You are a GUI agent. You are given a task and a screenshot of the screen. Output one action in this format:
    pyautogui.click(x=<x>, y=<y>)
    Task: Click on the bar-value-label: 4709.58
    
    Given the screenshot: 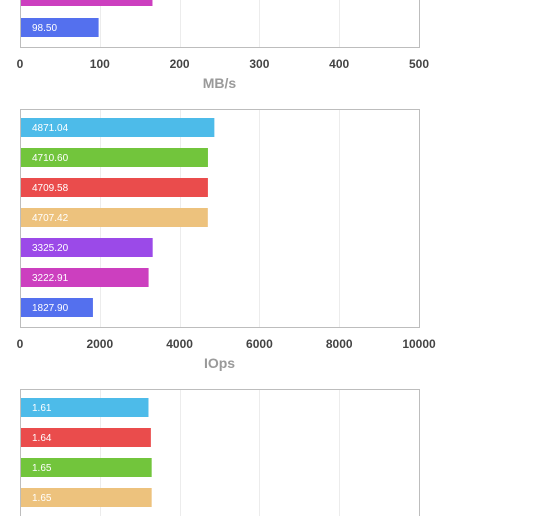 What is the action you would take?
    pyautogui.click(x=50, y=188)
    